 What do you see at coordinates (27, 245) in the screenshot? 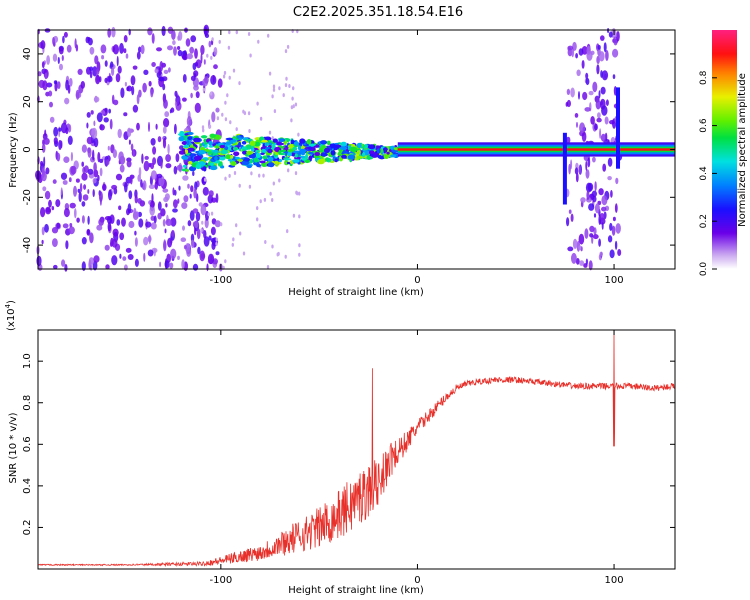
I see `spectrogram-ytick-label: -40` at bounding box center [27, 245].